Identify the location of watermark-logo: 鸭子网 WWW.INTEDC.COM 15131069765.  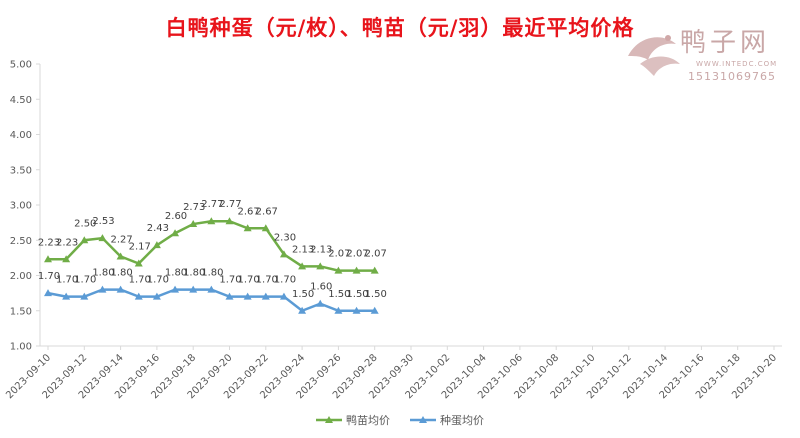
(709, 53).